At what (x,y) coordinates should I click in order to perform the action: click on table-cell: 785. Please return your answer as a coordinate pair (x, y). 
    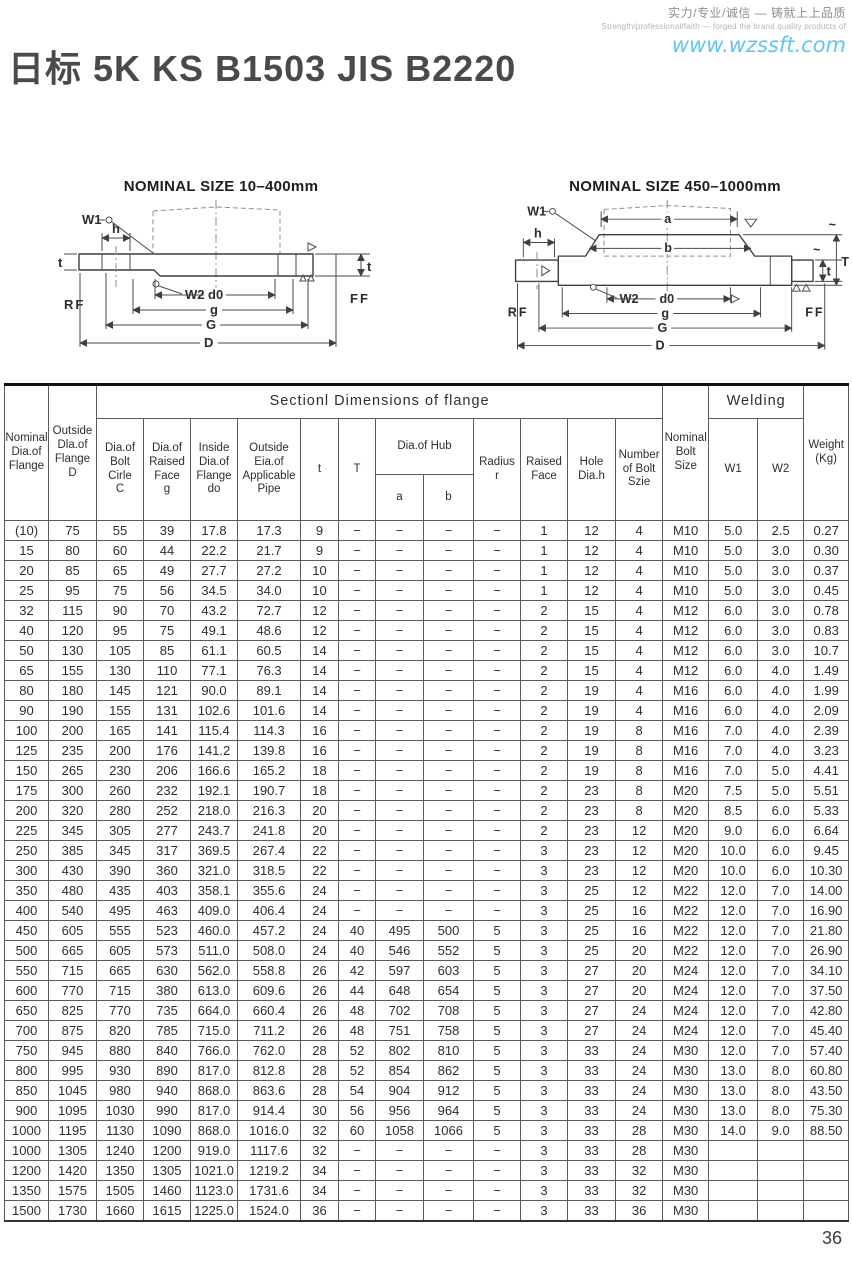
    Looking at the image, I should click on (167, 1030).